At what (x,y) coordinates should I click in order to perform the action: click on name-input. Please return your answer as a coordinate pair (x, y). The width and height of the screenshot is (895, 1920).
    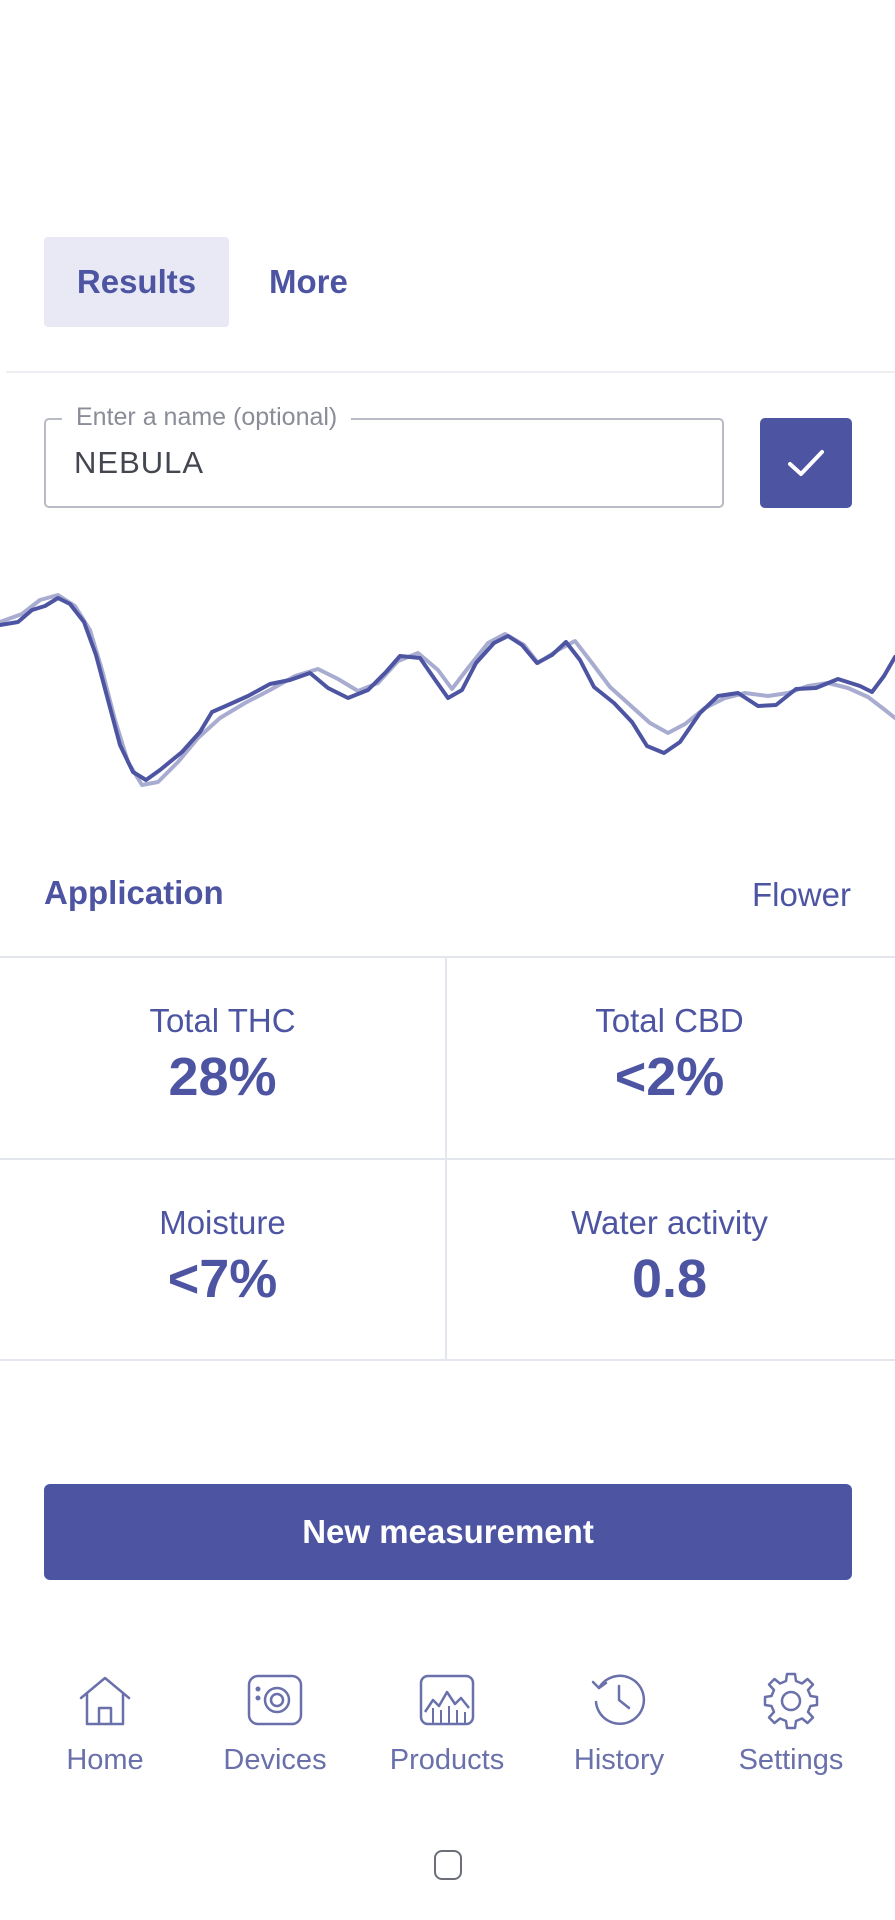
    Looking at the image, I should click on (374, 463).